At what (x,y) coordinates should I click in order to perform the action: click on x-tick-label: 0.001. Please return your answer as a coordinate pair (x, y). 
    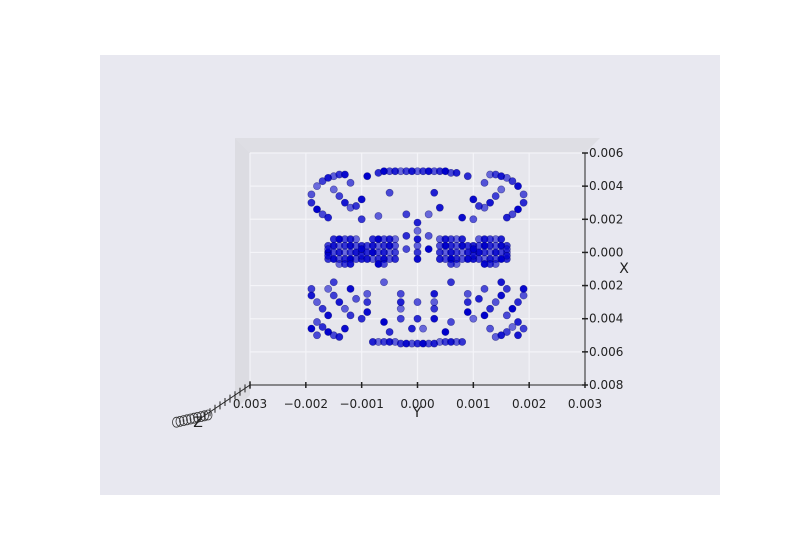
    Looking at the image, I should click on (473, 404).